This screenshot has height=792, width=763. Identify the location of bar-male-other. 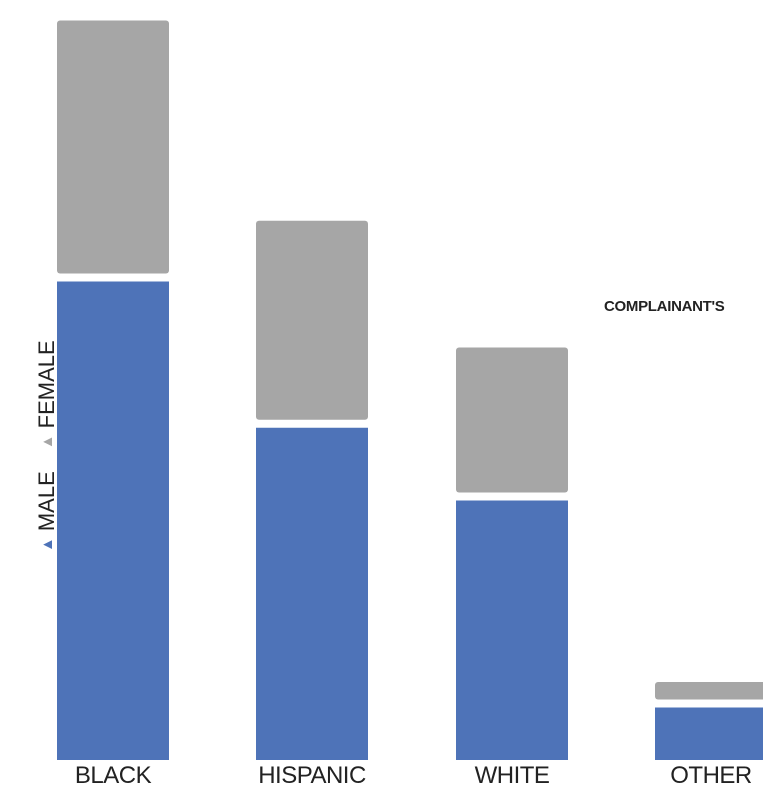
(709, 733).